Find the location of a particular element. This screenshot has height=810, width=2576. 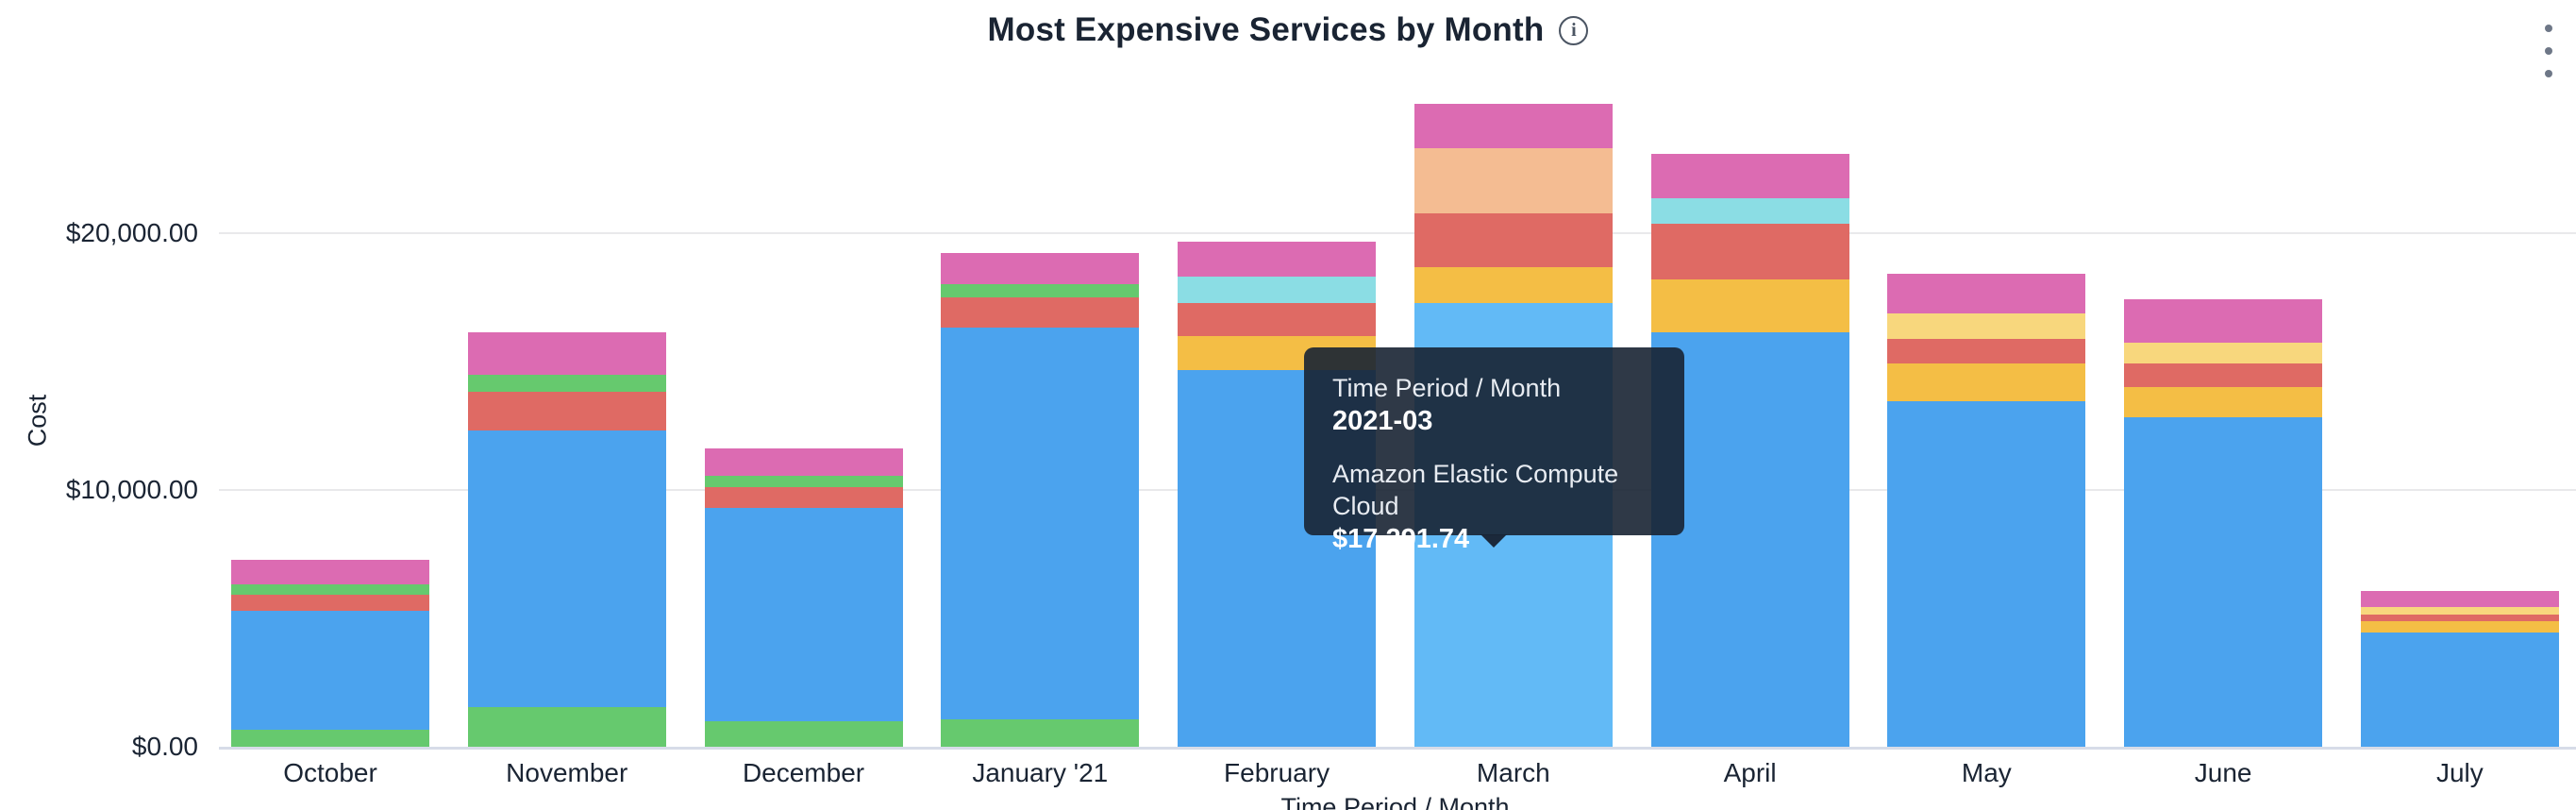

x-tick-label: February is located at coordinates (1277, 772).